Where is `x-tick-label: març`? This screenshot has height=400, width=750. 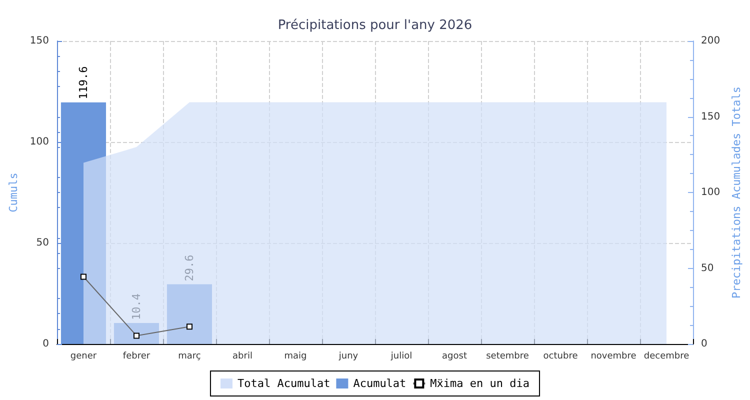 x-tick-label: març is located at coordinates (189, 357).